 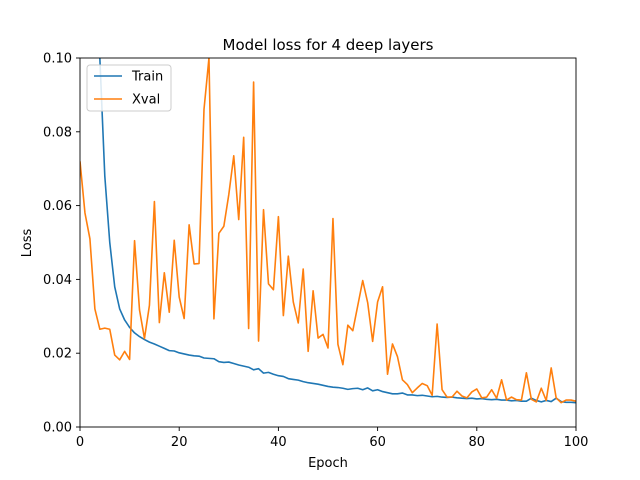 I want to click on x-axis-title: Epoch, so click(x=328, y=463).